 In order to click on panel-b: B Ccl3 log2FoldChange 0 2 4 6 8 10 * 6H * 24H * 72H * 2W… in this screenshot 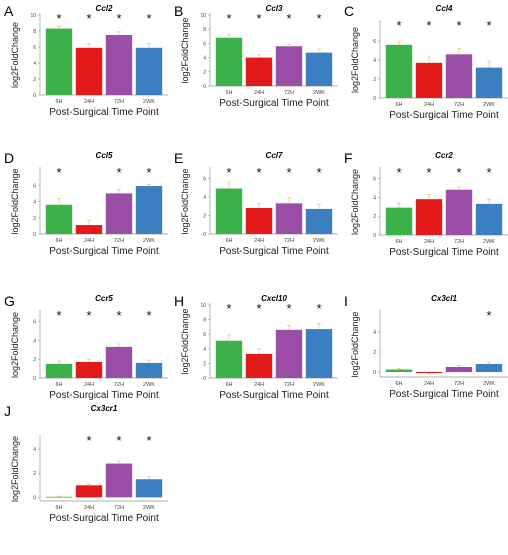, I will do `click(256, 56)`.